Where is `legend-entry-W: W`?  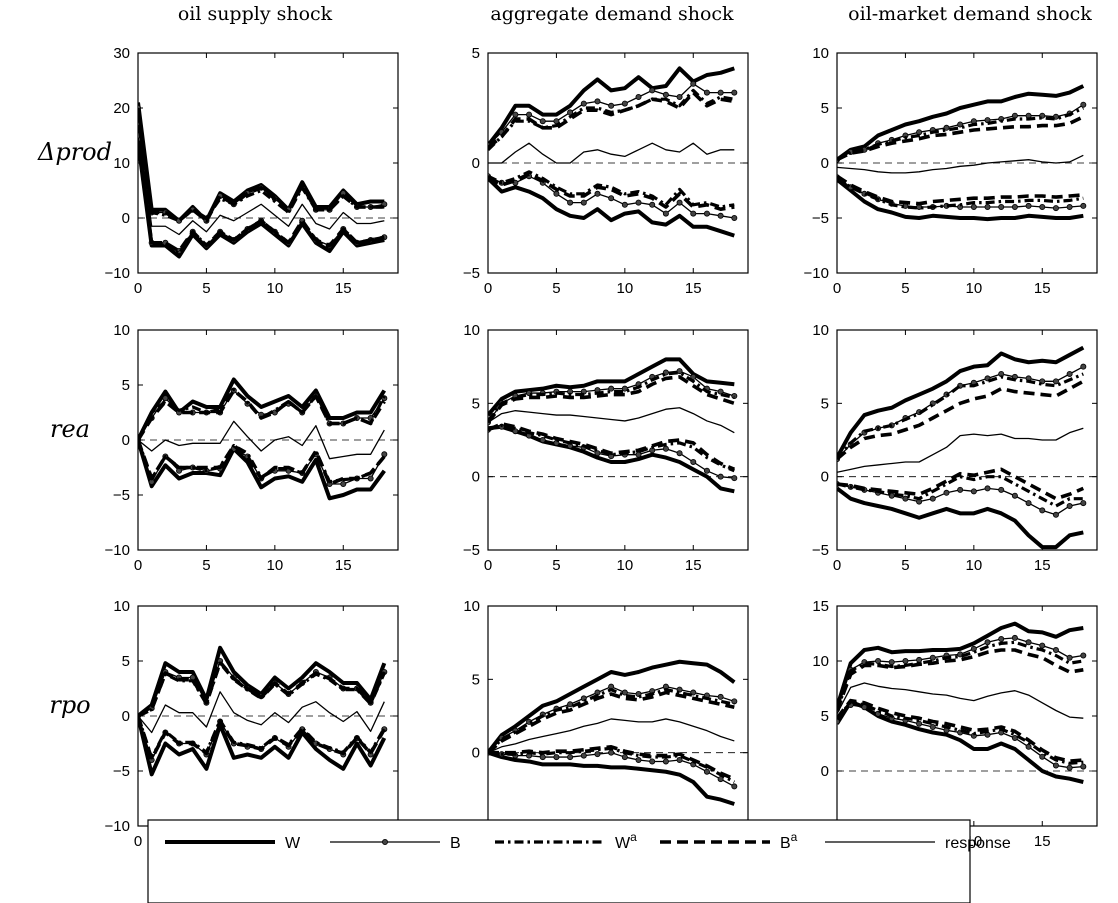 legend-entry-W: W is located at coordinates (233, 843).